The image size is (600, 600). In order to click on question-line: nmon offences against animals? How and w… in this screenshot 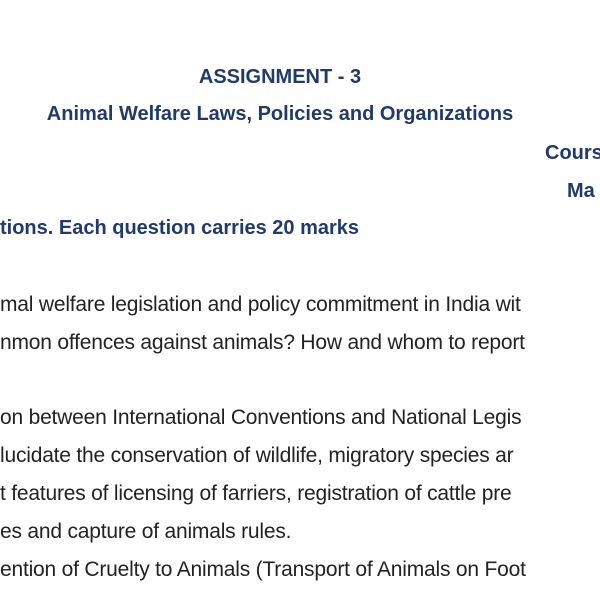, I will do `click(262, 342)`.